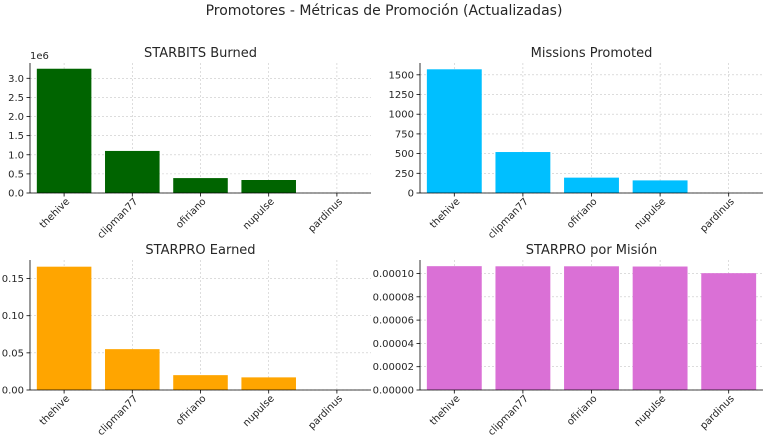 The height and width of the screenshot is (439, 768). What do you see at coordinates (326, 215) in the screenshot?
I see `chart-1-x-tick-label: pardinus` at bounding box center [326, 215].